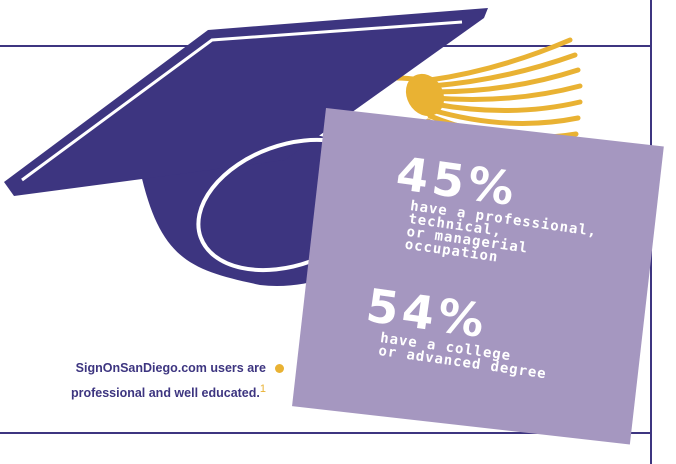 The image size is (676, 464). Describe the element at coordinates (170, 368) in the screenshot. I see `caption-line-1: SignOnSanDiego.com users are` at that location.